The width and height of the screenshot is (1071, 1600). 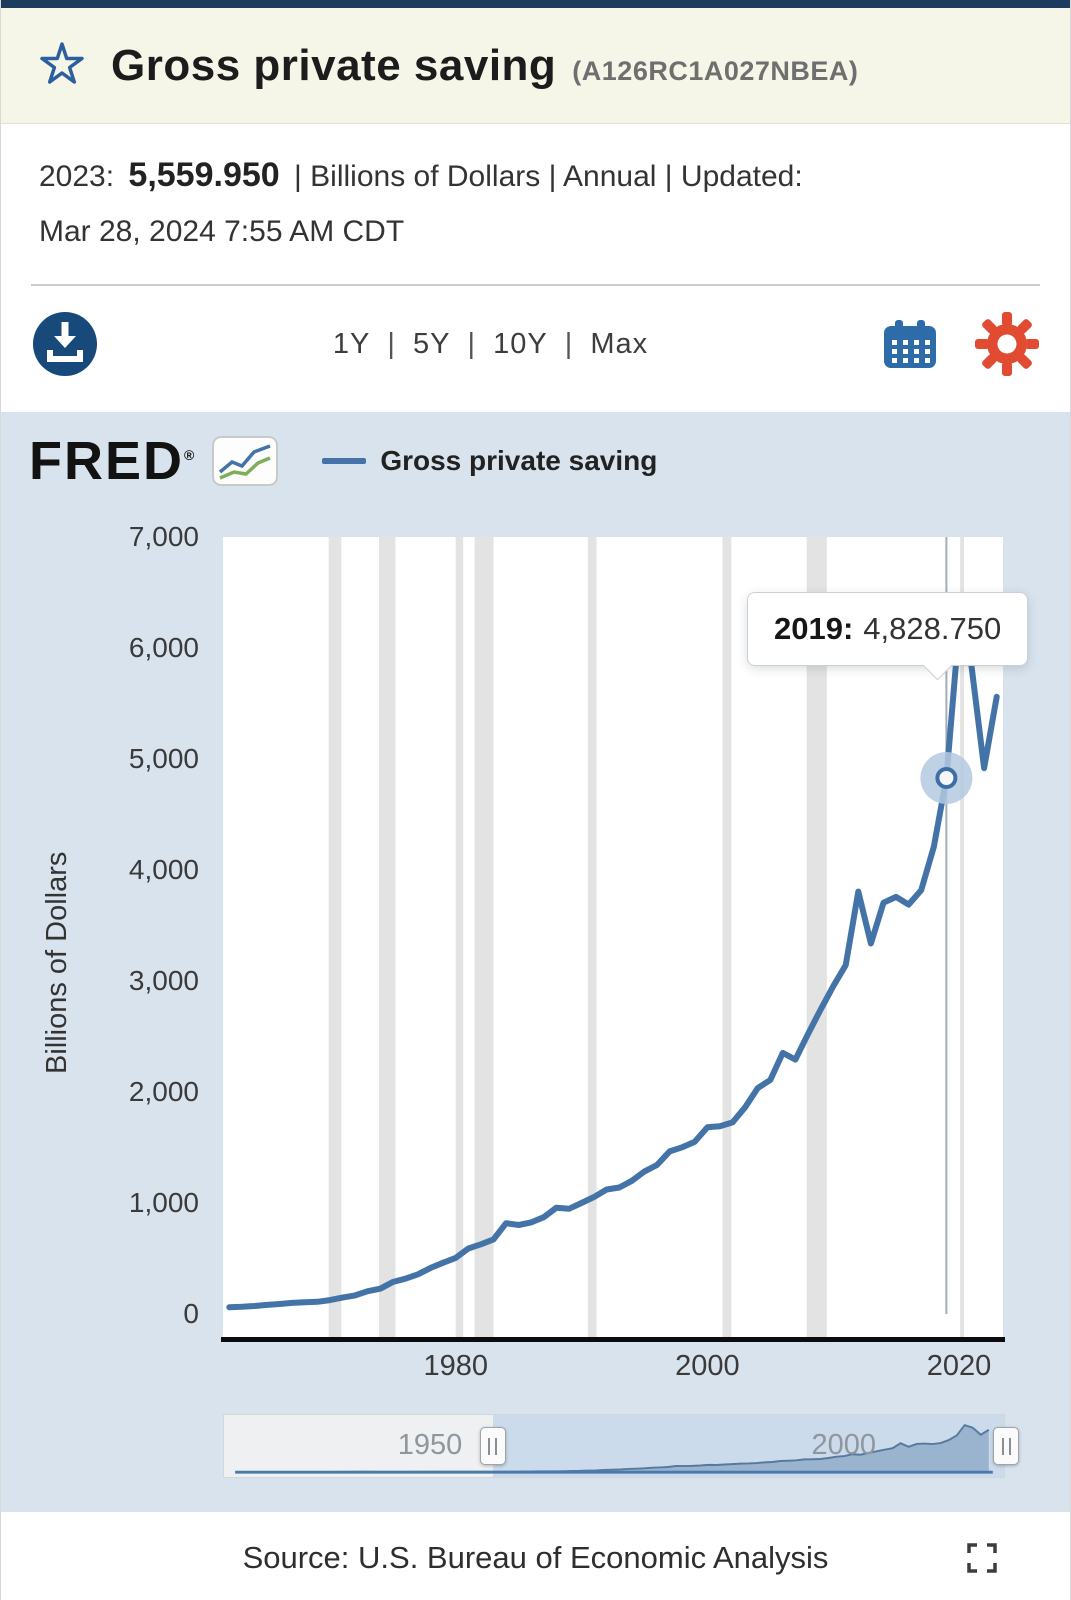 I want to click on x-tick-label: 2020, so click(x=959, y=1366).